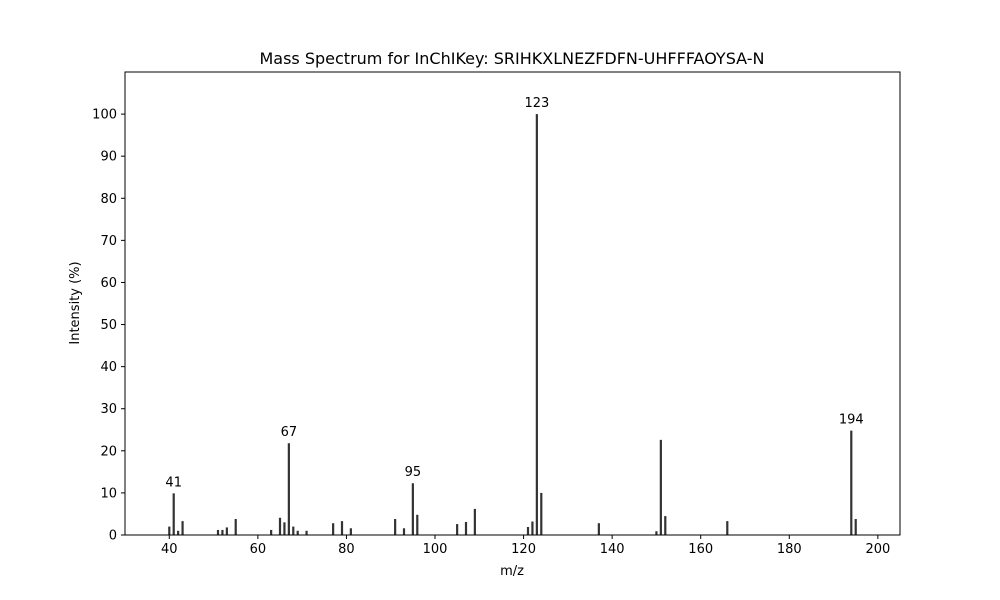  What do you see at coordinates (169, 549) in the screenshot?
I see `x-tick-label-40: 40` at bounding box center [169, 549].